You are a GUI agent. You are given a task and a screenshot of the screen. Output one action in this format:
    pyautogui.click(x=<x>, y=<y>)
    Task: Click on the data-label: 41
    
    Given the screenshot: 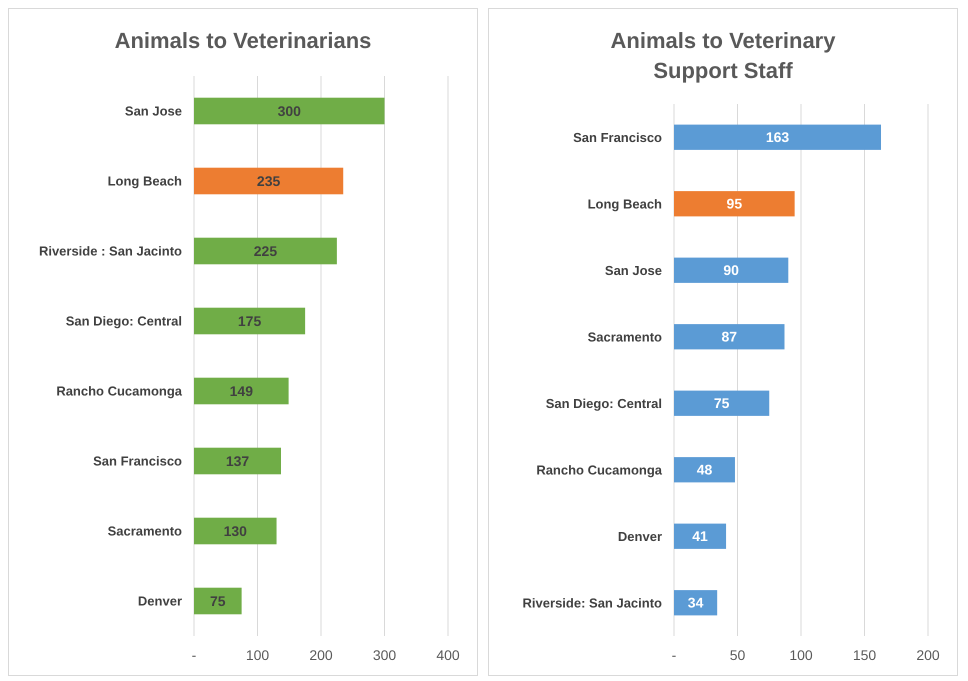 What is the action you would take?
    pyautogui.click(x=700, y=536)
    